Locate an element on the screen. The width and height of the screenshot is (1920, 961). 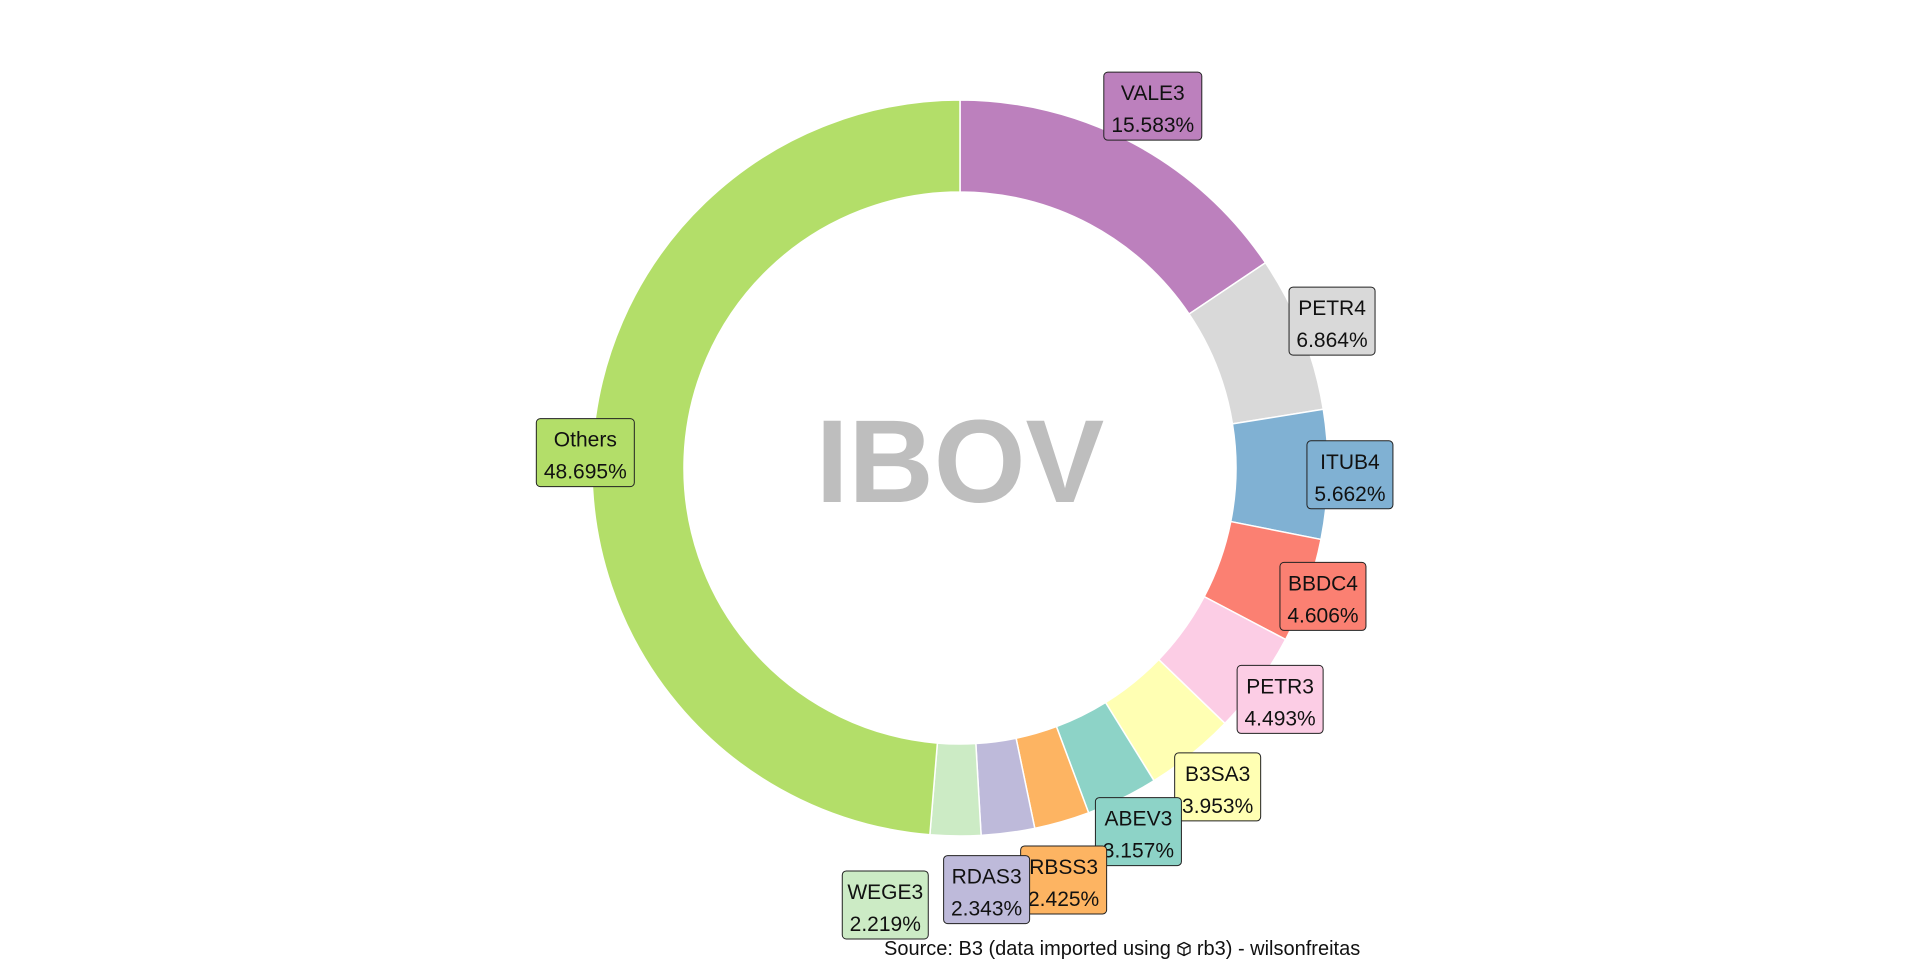
label-percent: 5.662% is located at coordinates (1349, 494).